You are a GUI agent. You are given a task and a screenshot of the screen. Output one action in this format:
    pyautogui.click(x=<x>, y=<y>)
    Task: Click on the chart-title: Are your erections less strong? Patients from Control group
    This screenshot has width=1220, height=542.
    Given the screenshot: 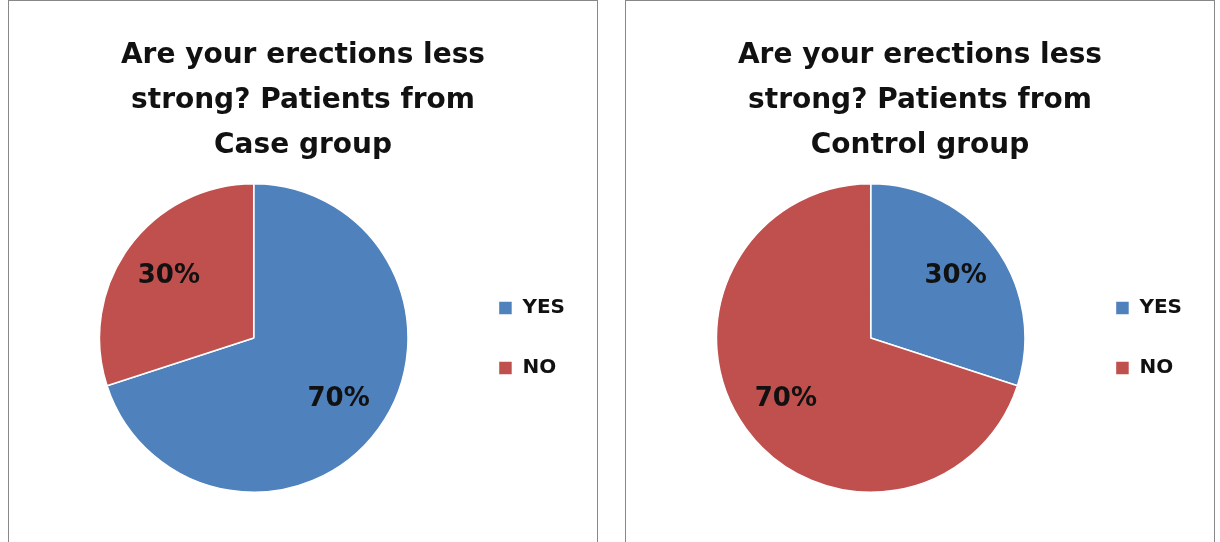 What is the action you would take?
    pyautogui.click(x=920, y=99)
    